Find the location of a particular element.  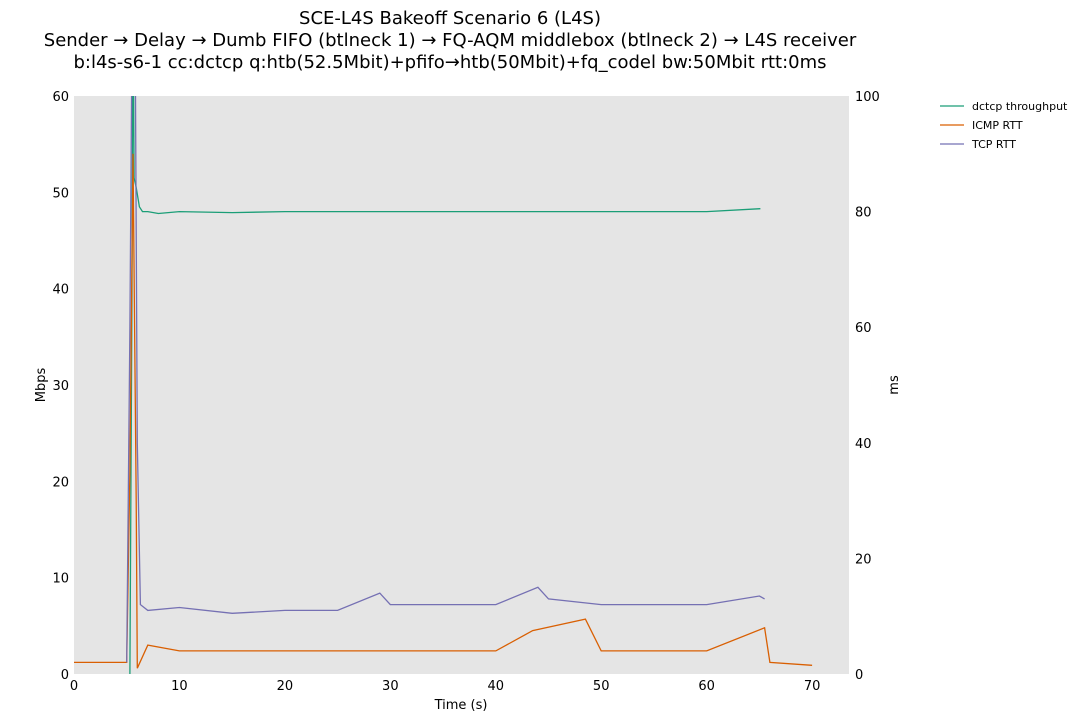

y-axis-right-ticks: 0 20 40 60 80 100 is located at coordinates (867, 386).